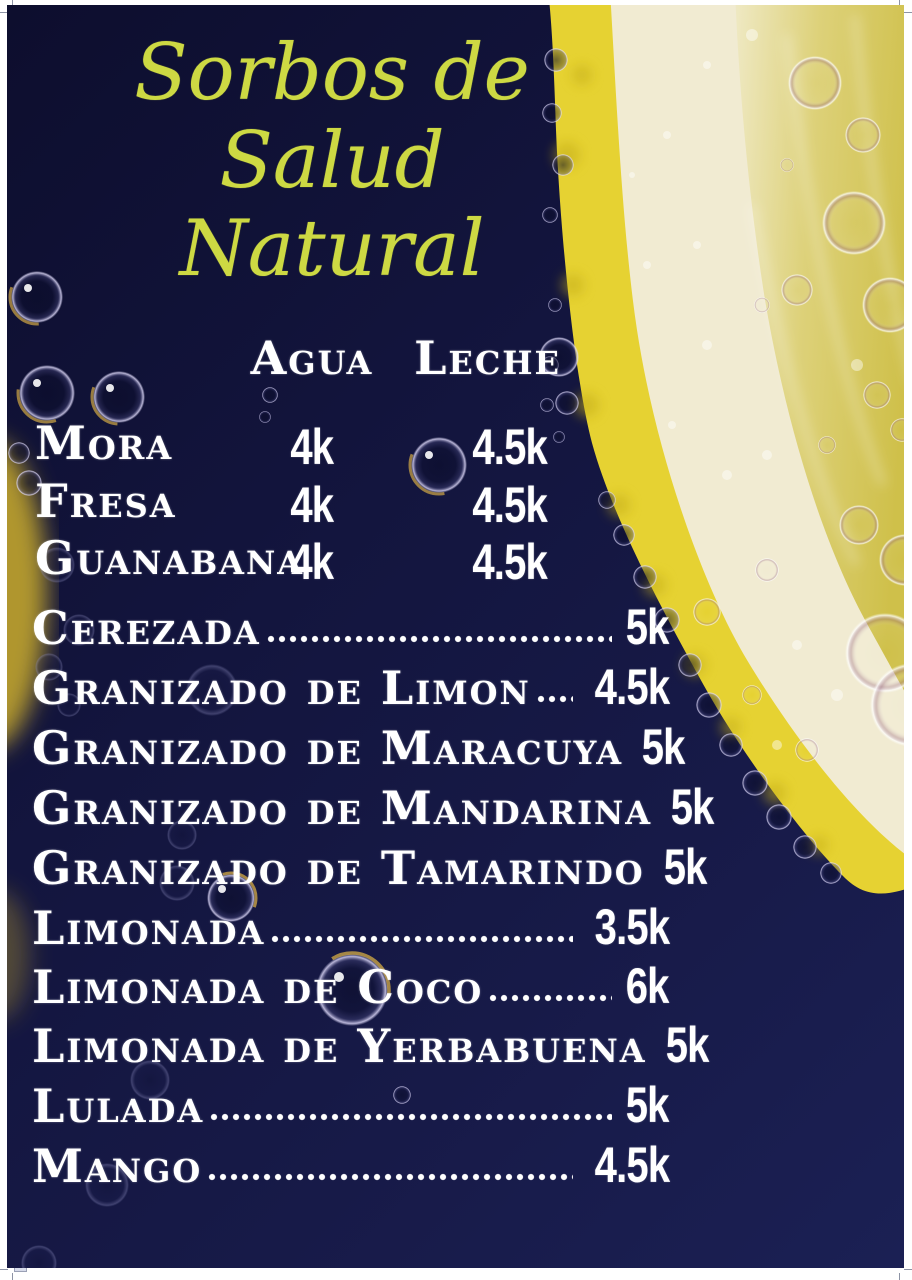 The height and width of the screenshot is (1280, 912). I want to click on menu-row-limonada-yerbabuena: Limonada de Yerbabuena 5k, so click(370, 1046).